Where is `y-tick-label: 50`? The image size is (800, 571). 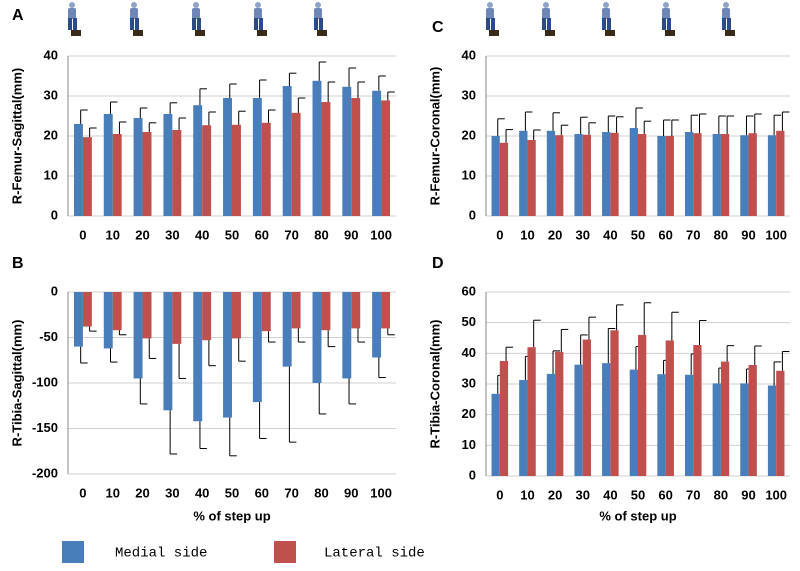
y-tick-label: 50 is located at coordinates (469, 321).